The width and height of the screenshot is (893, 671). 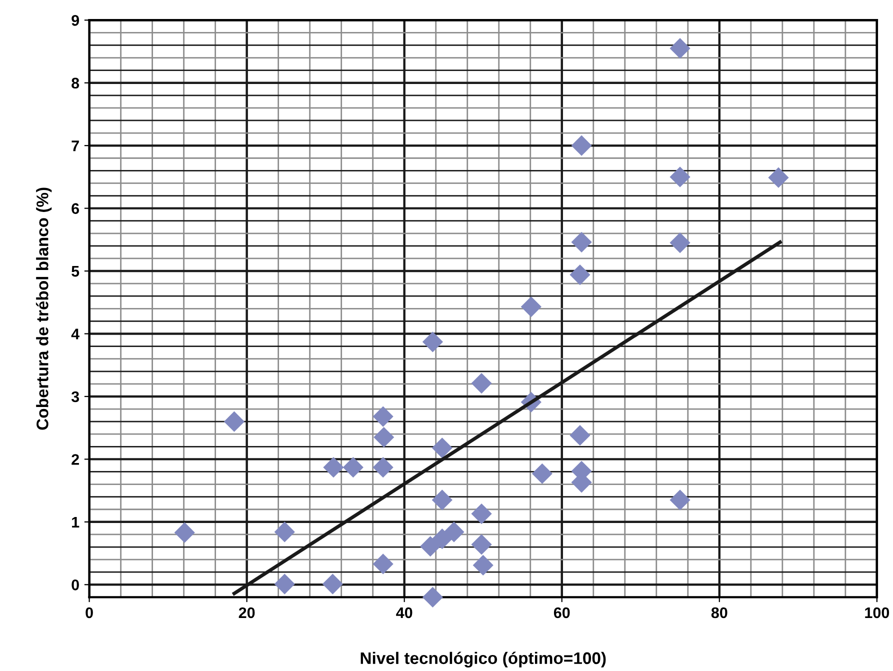 What do you see at coordinates (75, 459) in the screenshot?
I see `y-tick-label: 2` at bounding box center [75, 459].